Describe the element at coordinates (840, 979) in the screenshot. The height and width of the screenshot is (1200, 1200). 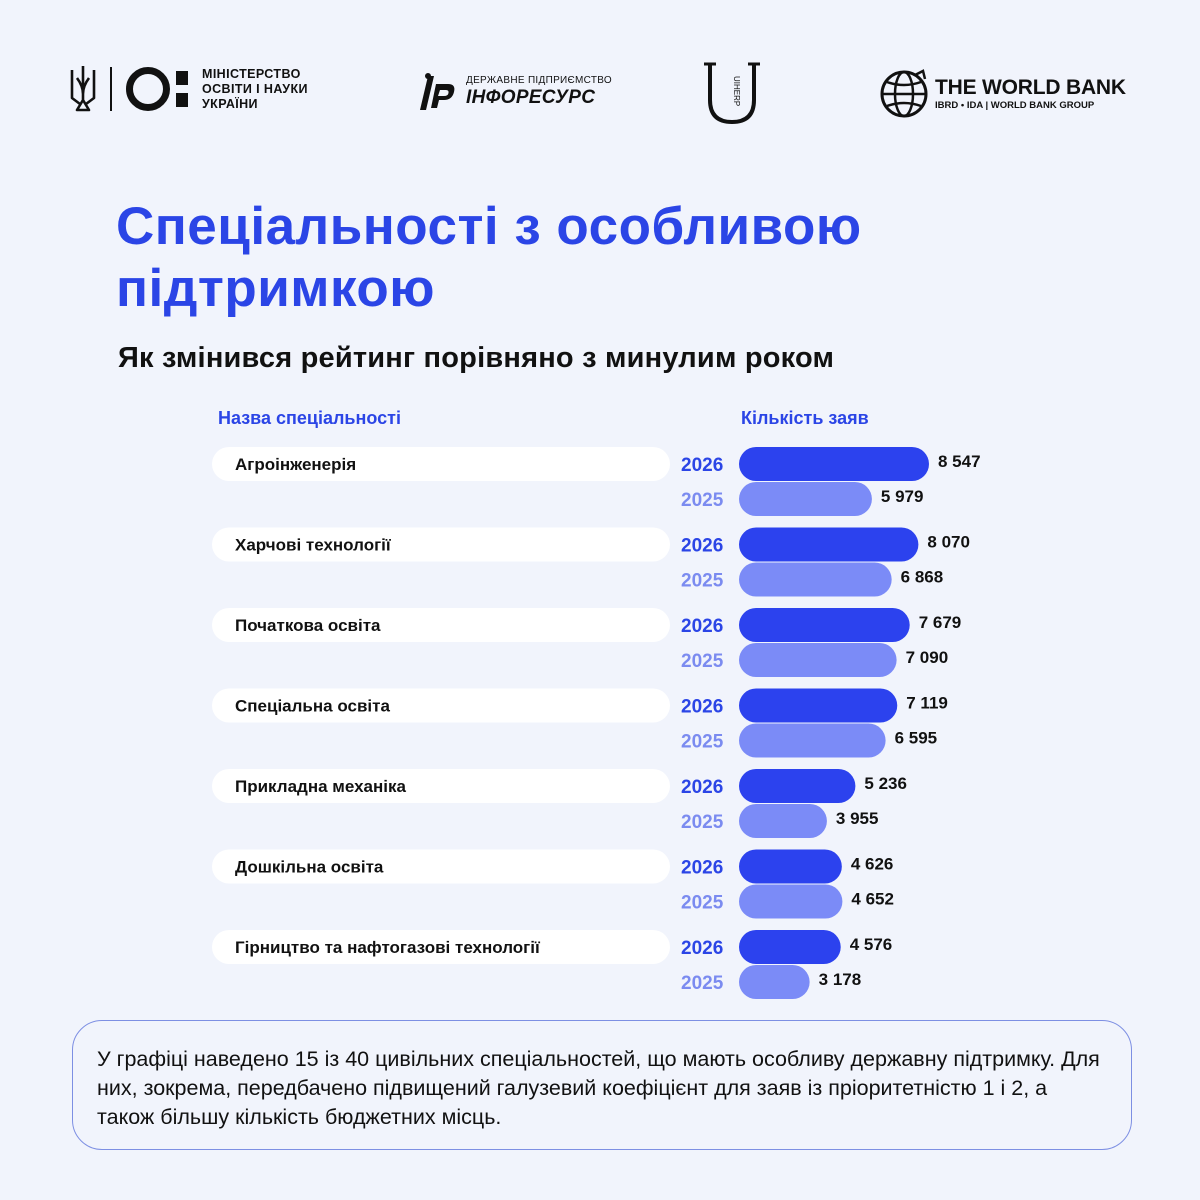
I see `value-label: 3 178` at that location.